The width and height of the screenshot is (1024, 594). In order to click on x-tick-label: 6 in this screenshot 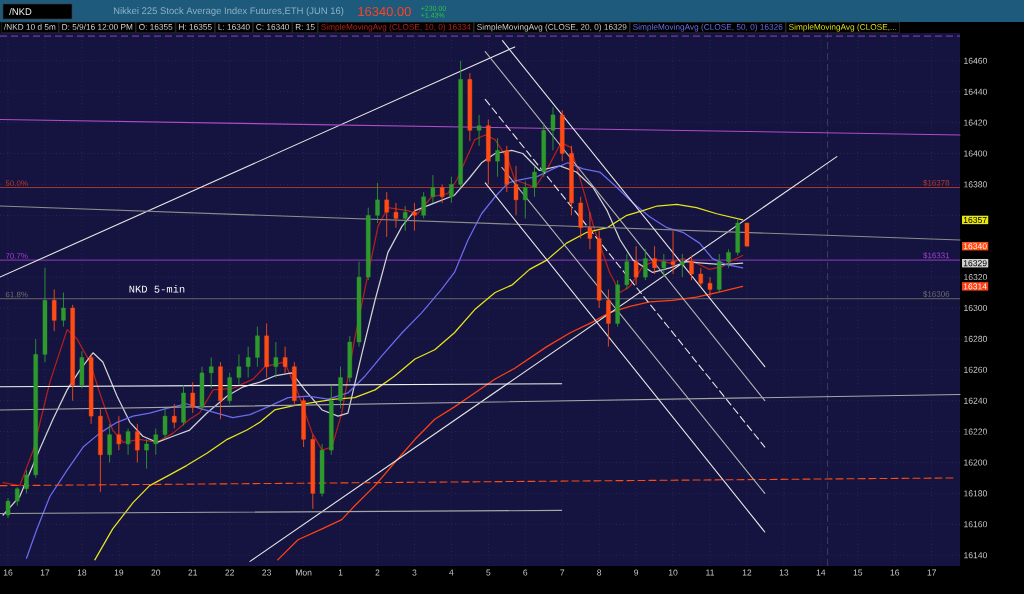, I will do `click(525, 572)`.